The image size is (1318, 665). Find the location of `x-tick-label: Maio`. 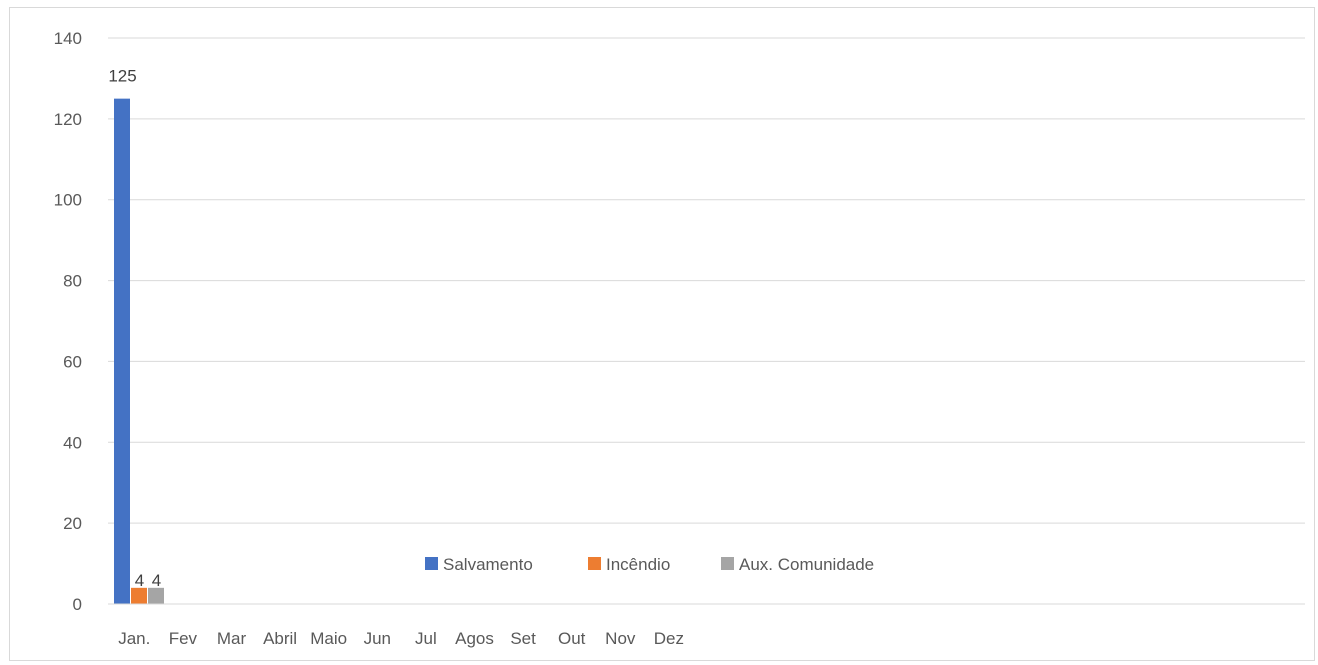

x-tick-label: Maio is located at coordinates (328, 638).